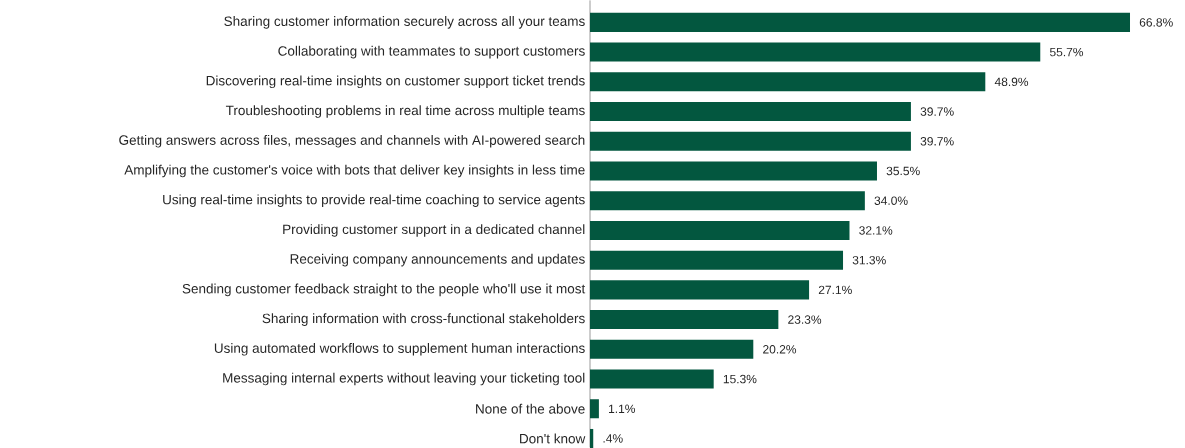 This screenshot has height=448, width=1185. I want to click on y-tick-label: Sending customer feedback straight to the people who'll use it most, so click(384, 290).